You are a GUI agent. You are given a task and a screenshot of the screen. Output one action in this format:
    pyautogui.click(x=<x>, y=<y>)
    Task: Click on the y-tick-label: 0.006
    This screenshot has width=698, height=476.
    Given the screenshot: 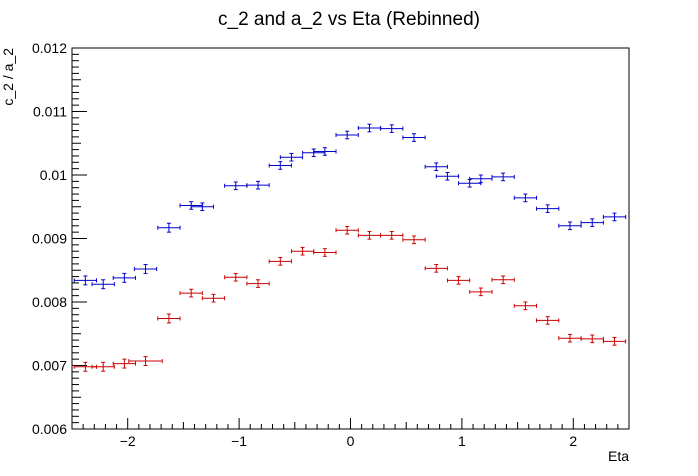 What is the action you would take?
    pyautogui.click(x=49, y=429)
    